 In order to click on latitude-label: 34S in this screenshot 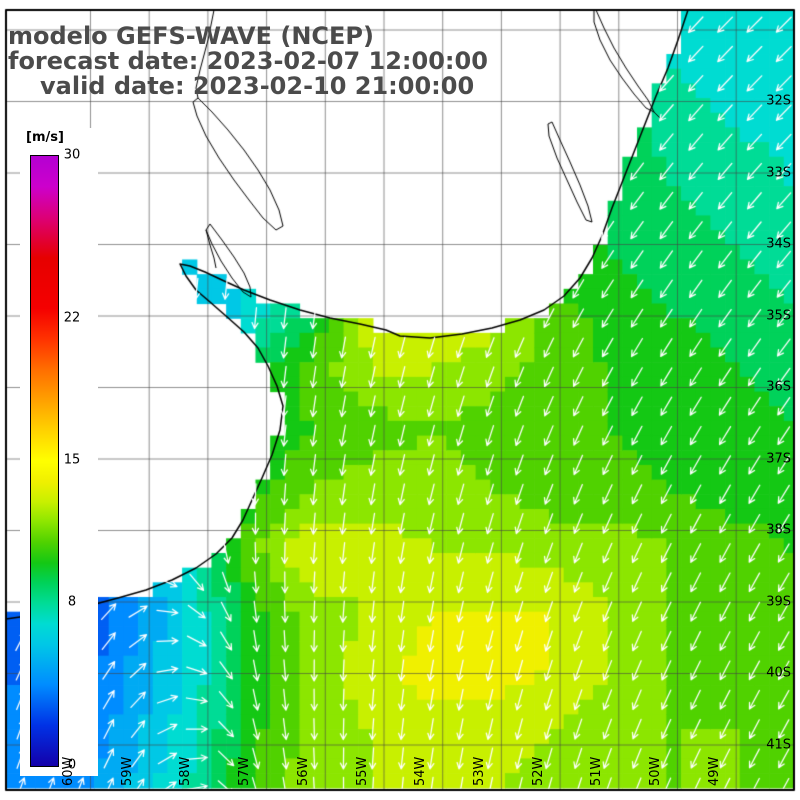, I will do `click(778, 244)`.